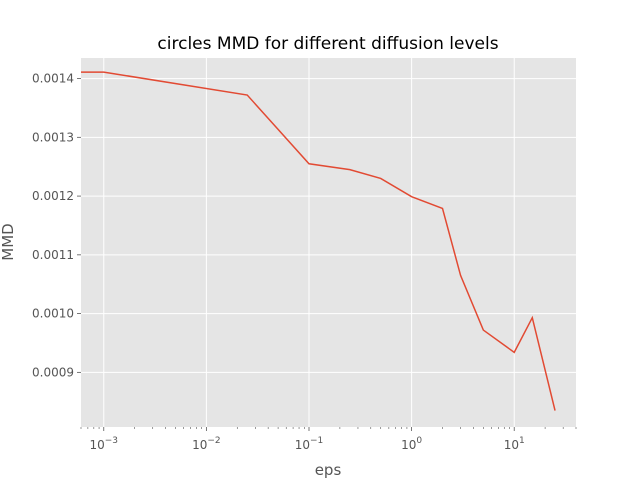  What do you see at coordinates (53, 196) in the screenshot?
I see `y-tick-label: 0.0012` at bounding box center [53, 196].